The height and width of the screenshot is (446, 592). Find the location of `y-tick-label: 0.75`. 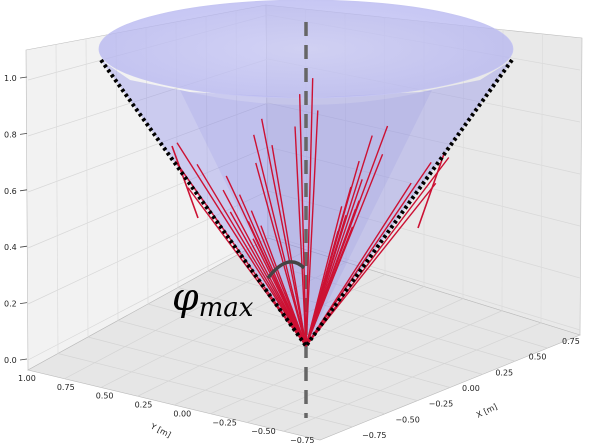

y-tick-label: 0.75 is located at coordinates (66, 387).